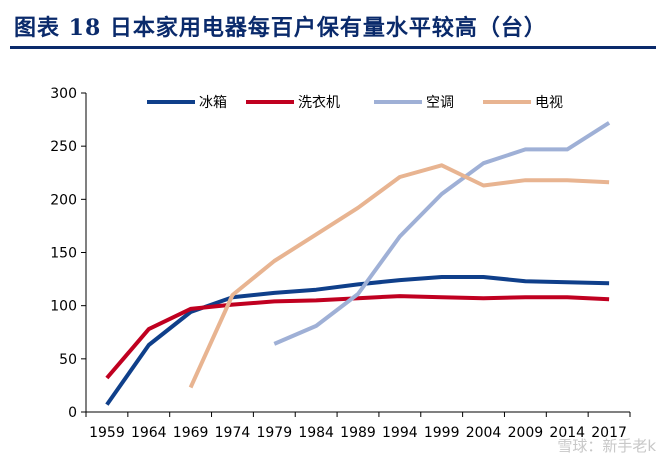 This screenshot has width=666, height=464. I want to click on x-tick-label: 1999, so click(442, 433).